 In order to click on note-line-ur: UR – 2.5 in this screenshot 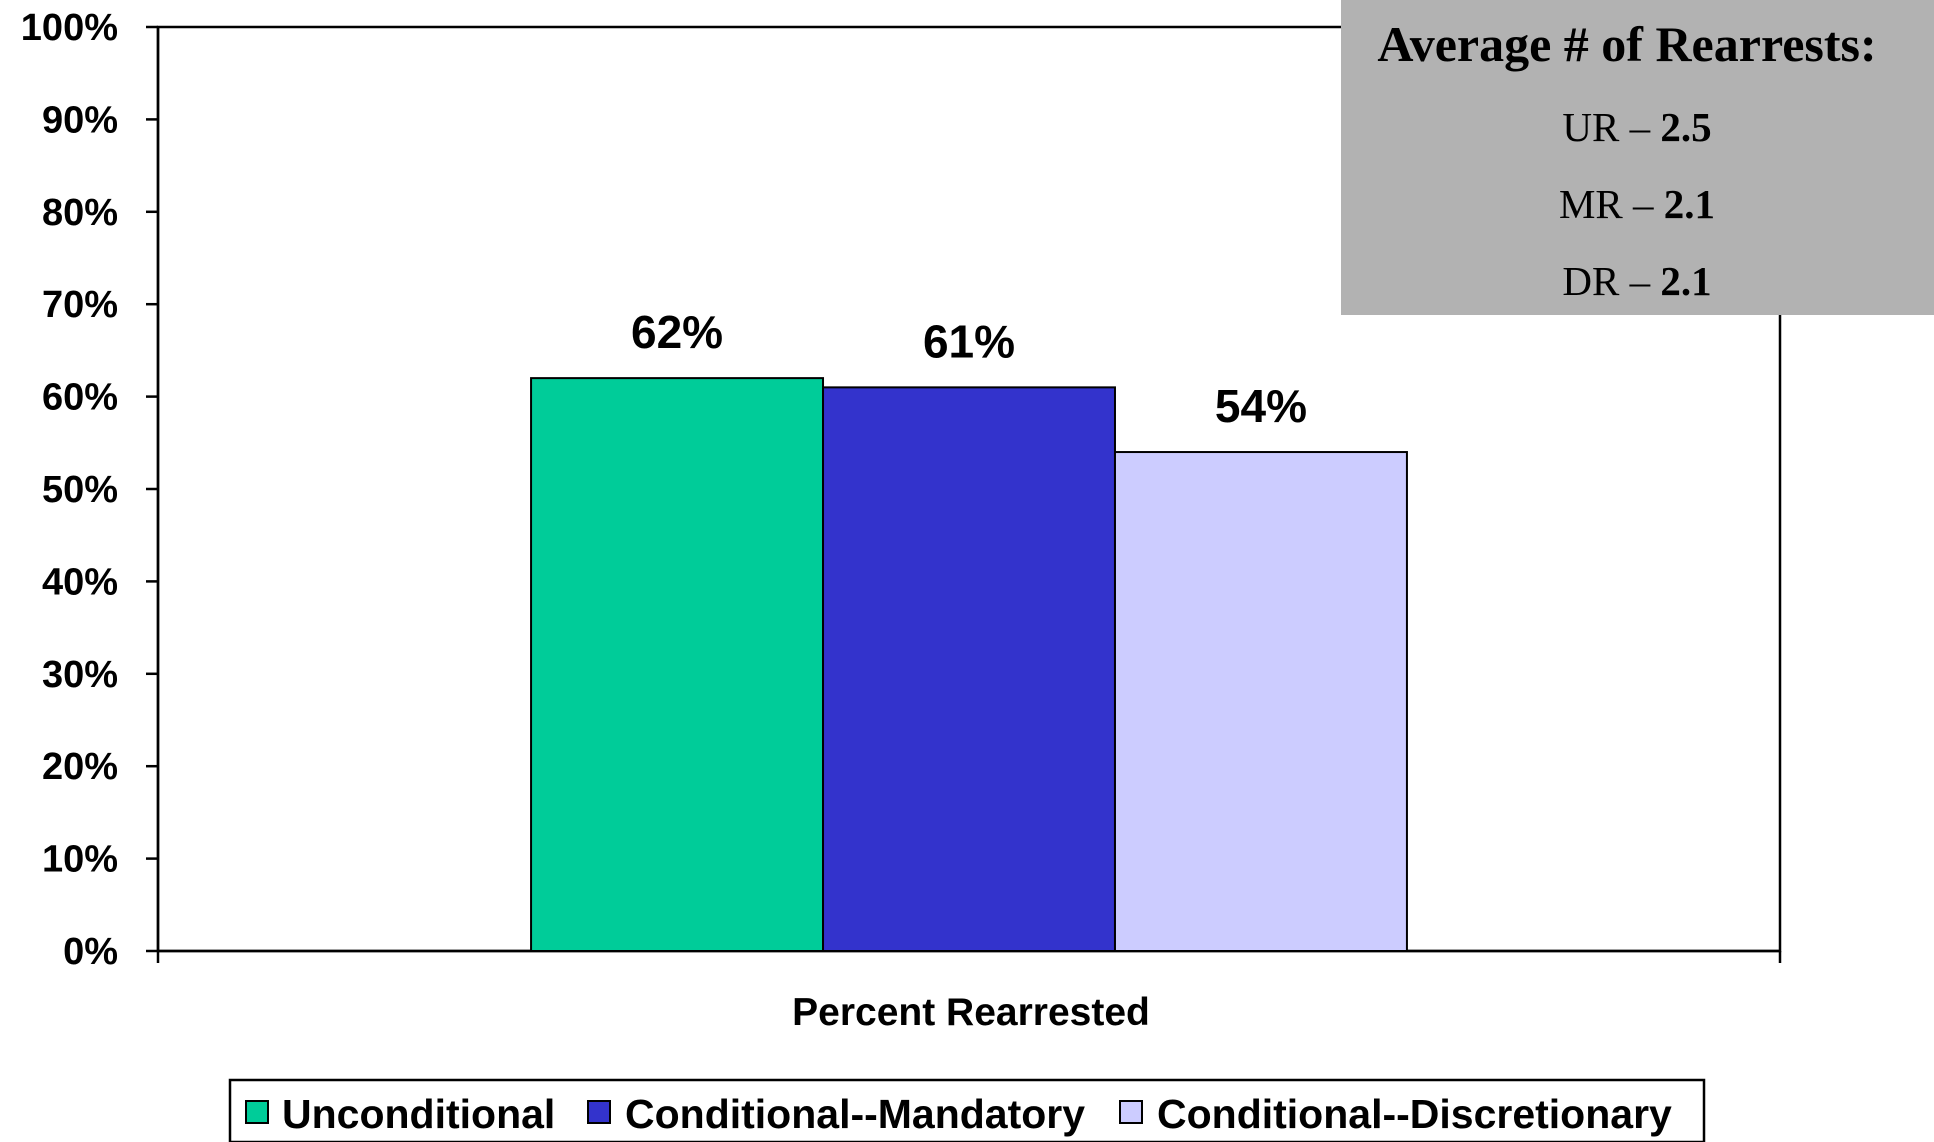, I will do `click(1636, 127)`.